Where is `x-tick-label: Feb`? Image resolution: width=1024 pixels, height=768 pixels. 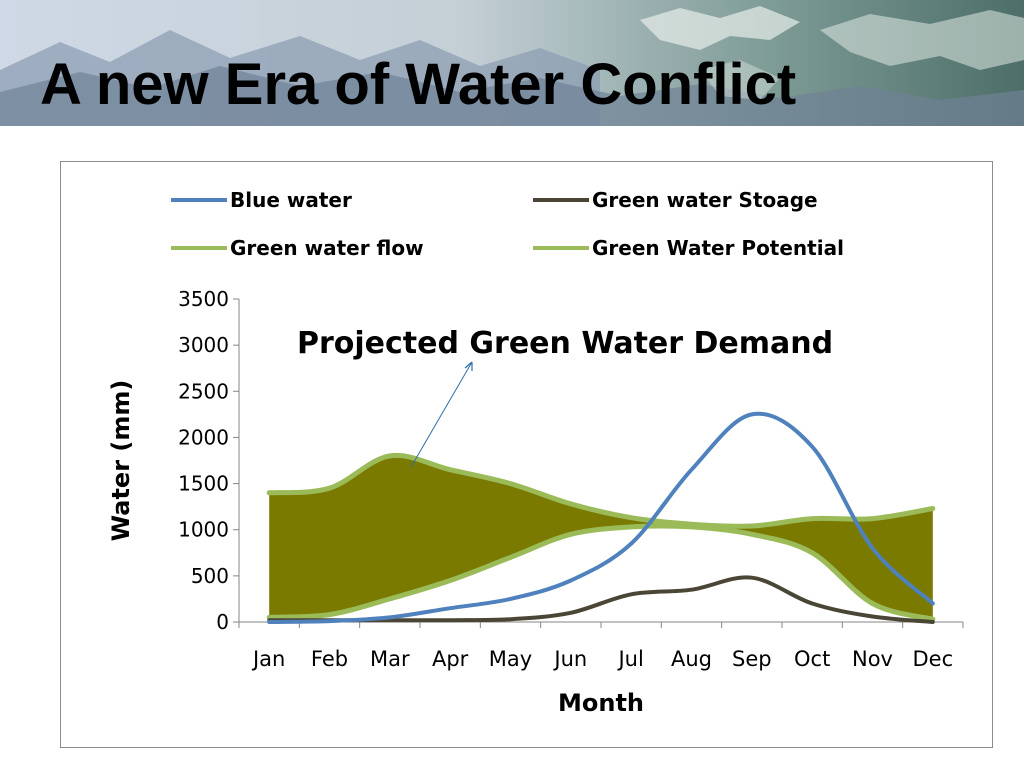
x-tick-label: Feb is located at coordinates (329, 659).